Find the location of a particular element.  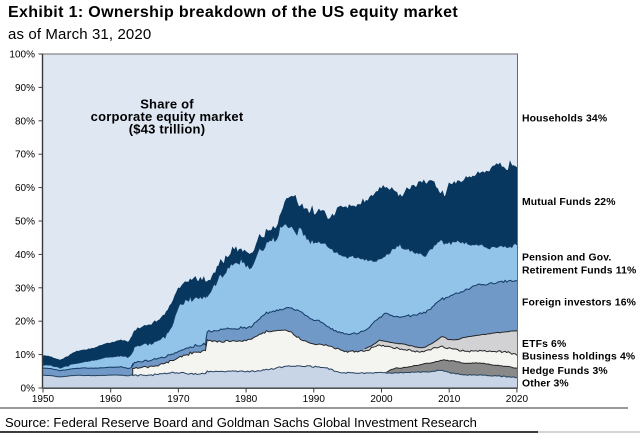

svg-text: Other 3% is located at coordinates (545, 384).